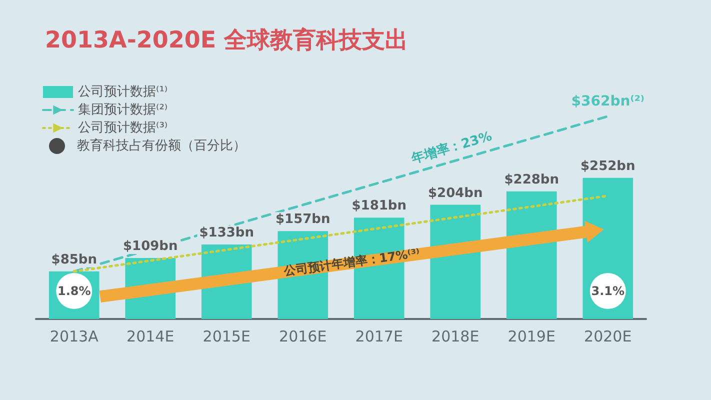 The width and height of the screenshot is (711, 400). What do you see at coordinates (532, 337) in the screenshot?
I see `x-tick-label: 2019E` at bounding box center [532, 337].